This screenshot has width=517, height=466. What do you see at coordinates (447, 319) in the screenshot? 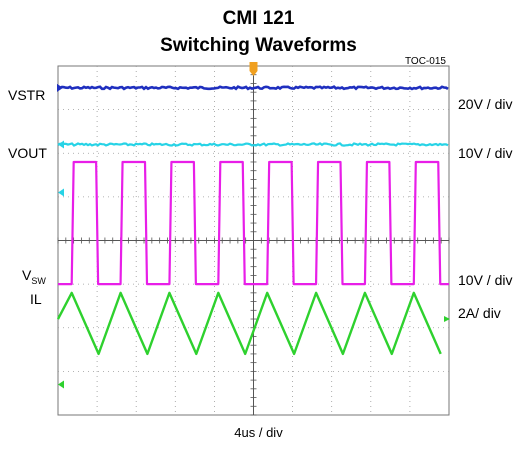
I see `il-right-marker` at bounding box center [447, 319].